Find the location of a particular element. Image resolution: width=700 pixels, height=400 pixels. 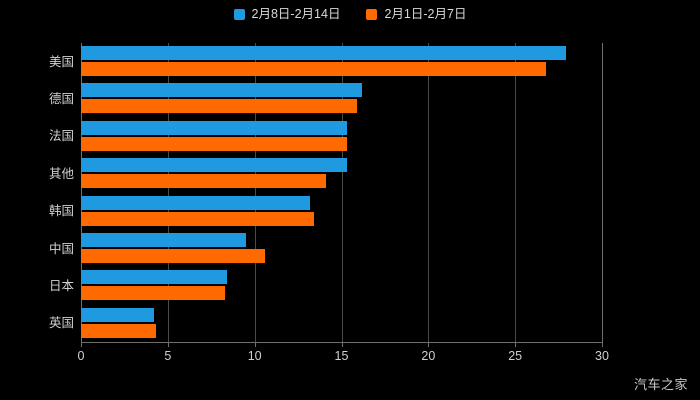

x-tick-label: 5 is located at coordinates (168, 356).